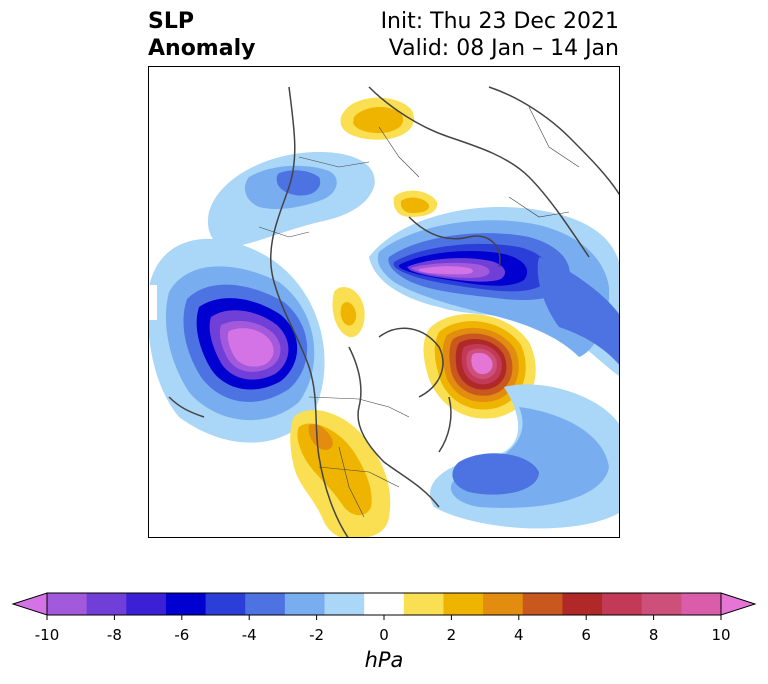 This screenshot has width=768, height=684. Describe the element at coordinates (524, 456) in the screenshot. I see `north-atlantic-low` at that location.